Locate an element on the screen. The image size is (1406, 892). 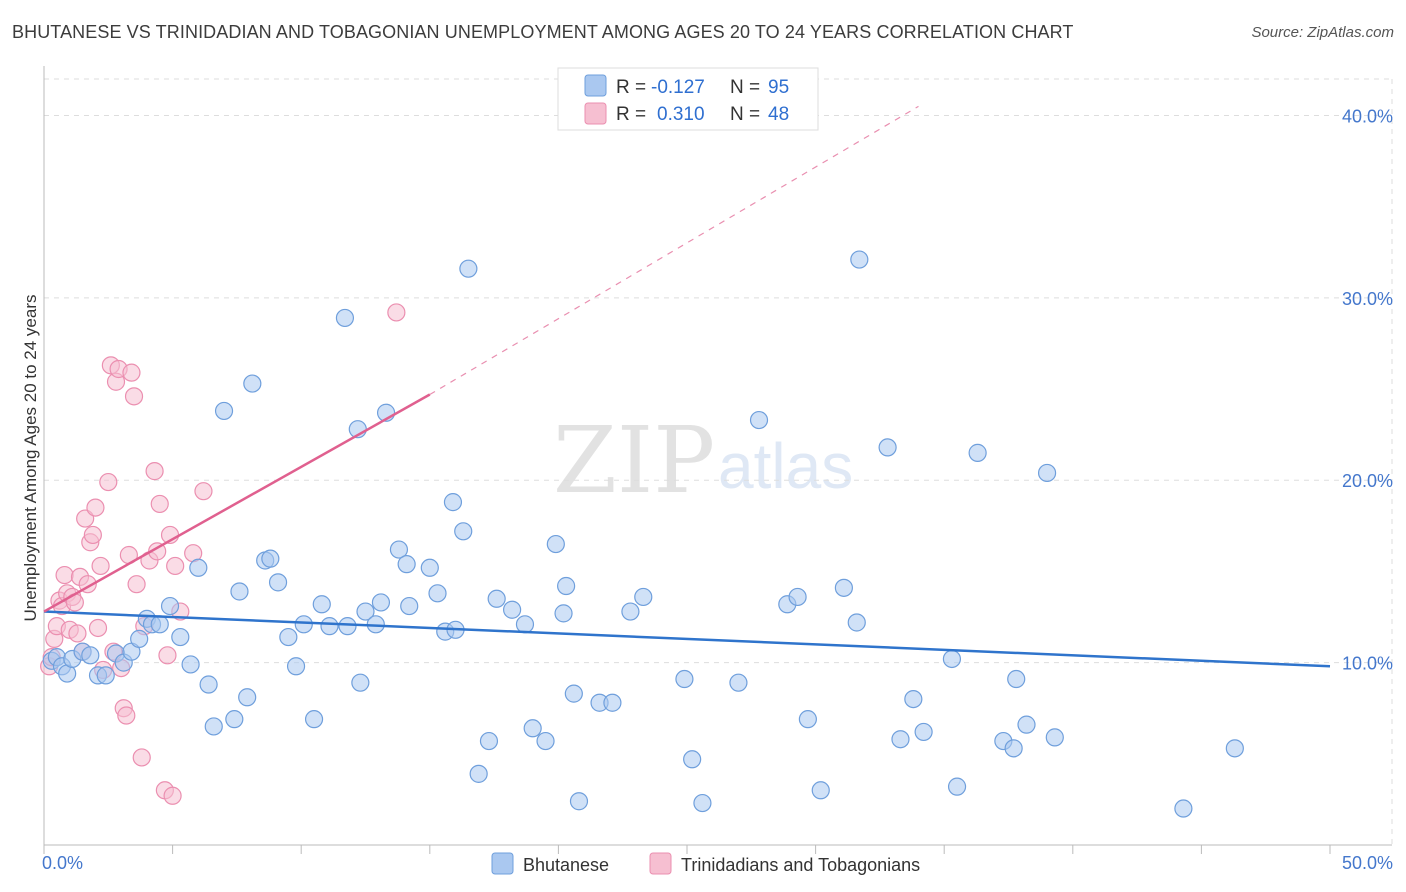
trendline-trinidadian-extension is located at coordinates (674, 250).